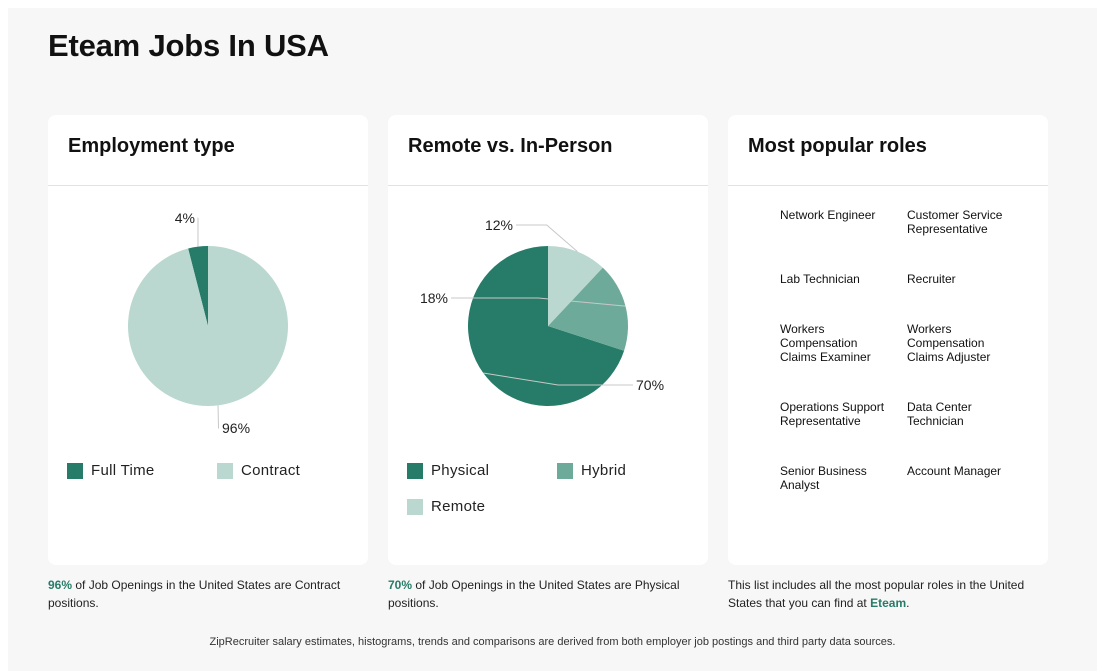  Describe the element at coordinates (828, 215) in the screenshot. I see `role-item: Network Engineer` at that location.